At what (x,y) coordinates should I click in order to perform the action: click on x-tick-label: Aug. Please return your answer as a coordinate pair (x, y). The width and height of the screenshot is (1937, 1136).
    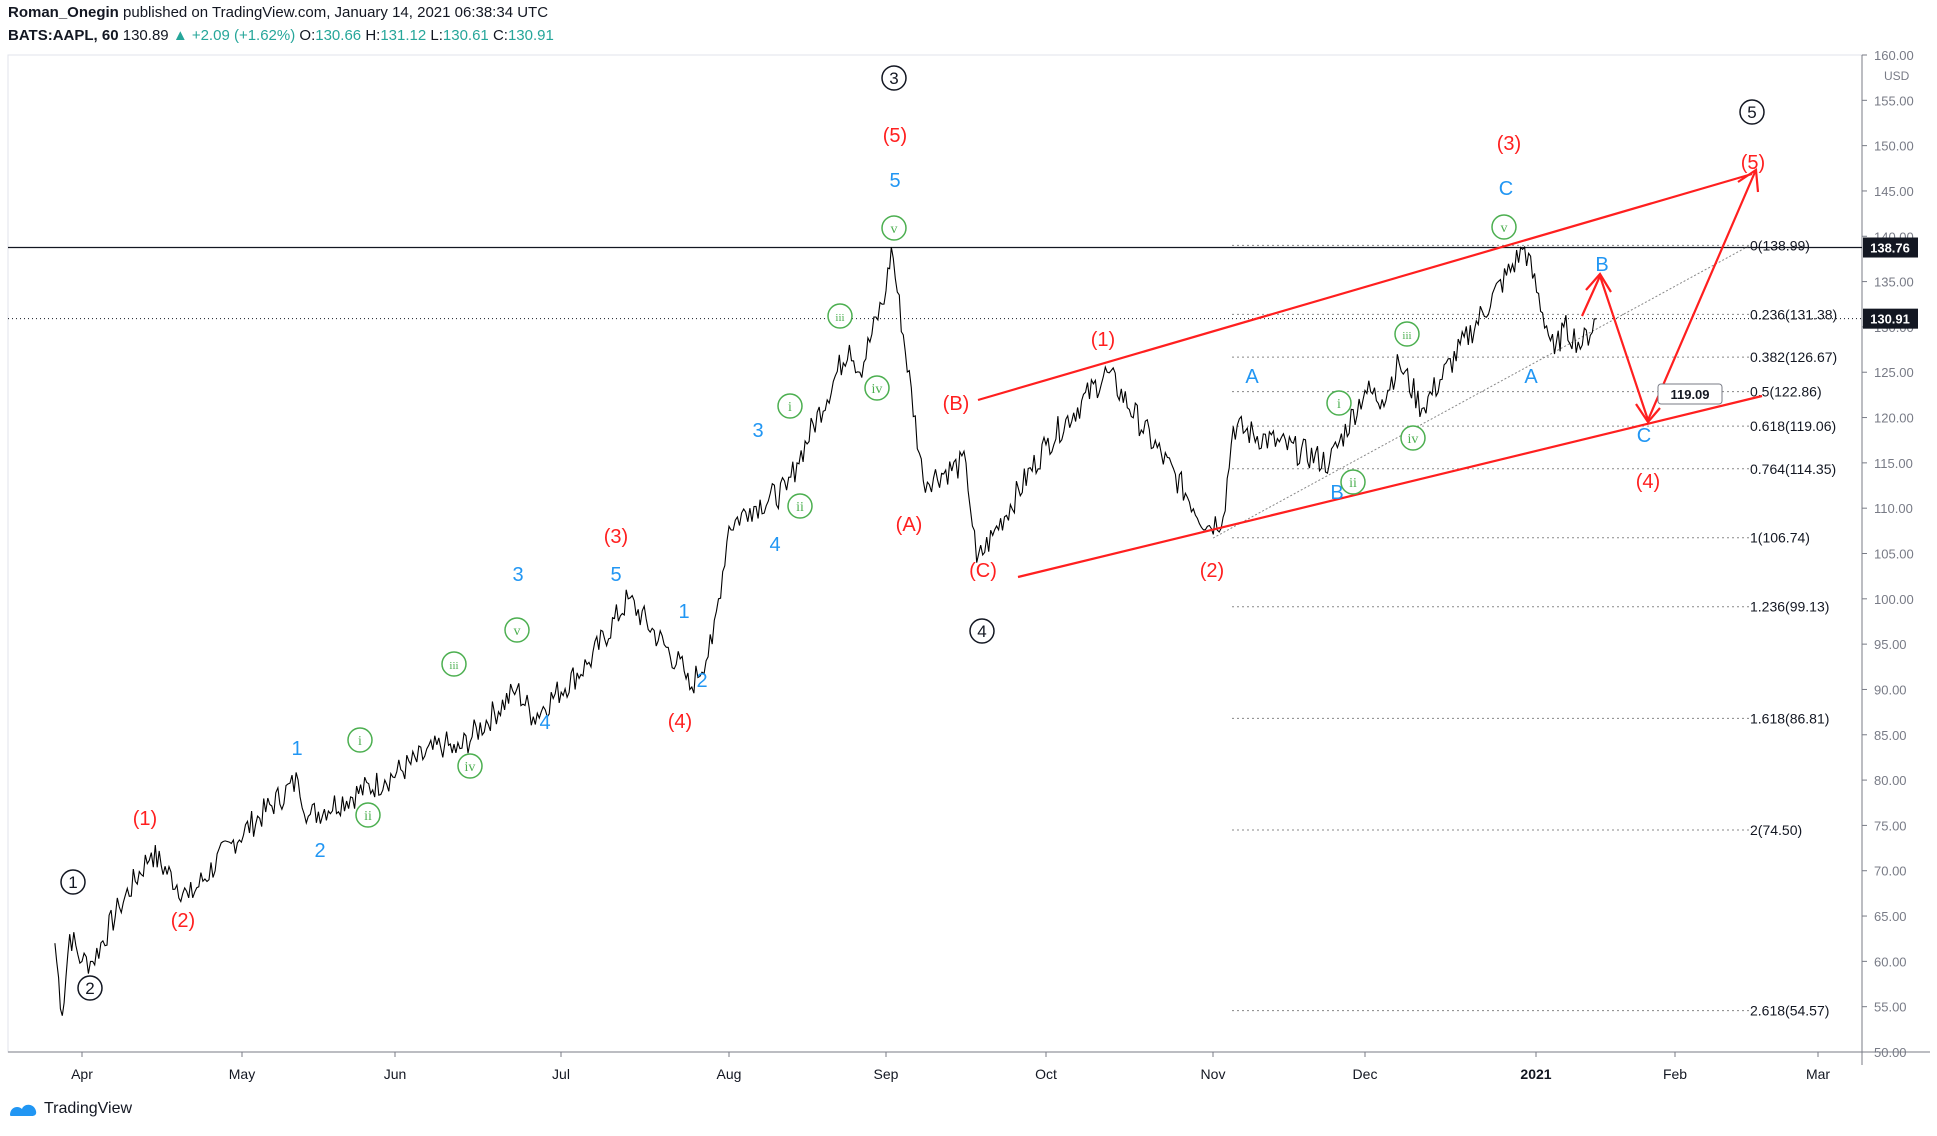
    Looking at the image, I should click on (729, 1074).